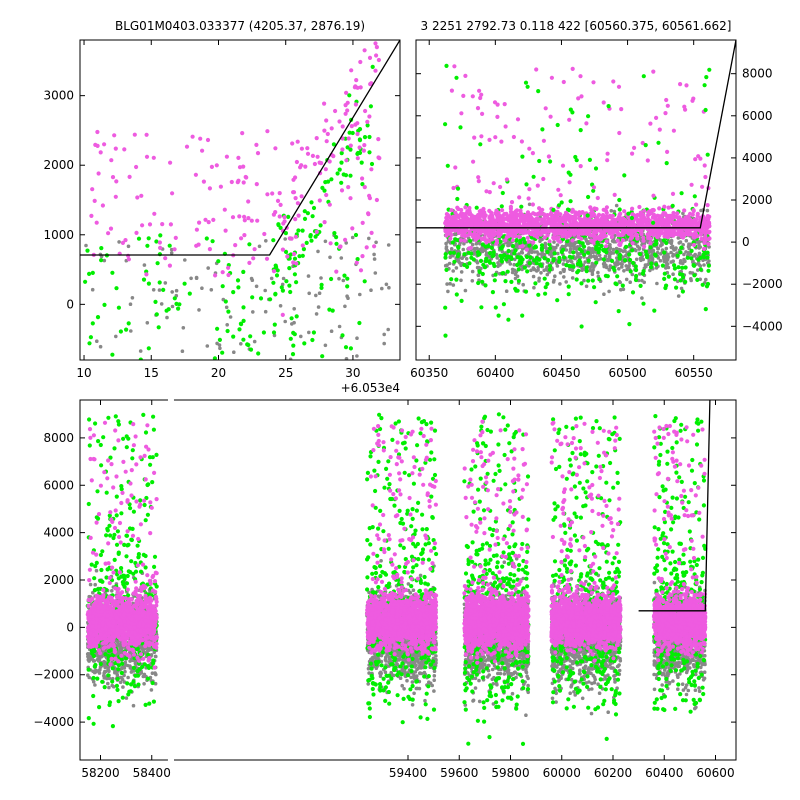  Describe the element at coordinates (240, 148) in the screenshot. I see `model-line` at that location.